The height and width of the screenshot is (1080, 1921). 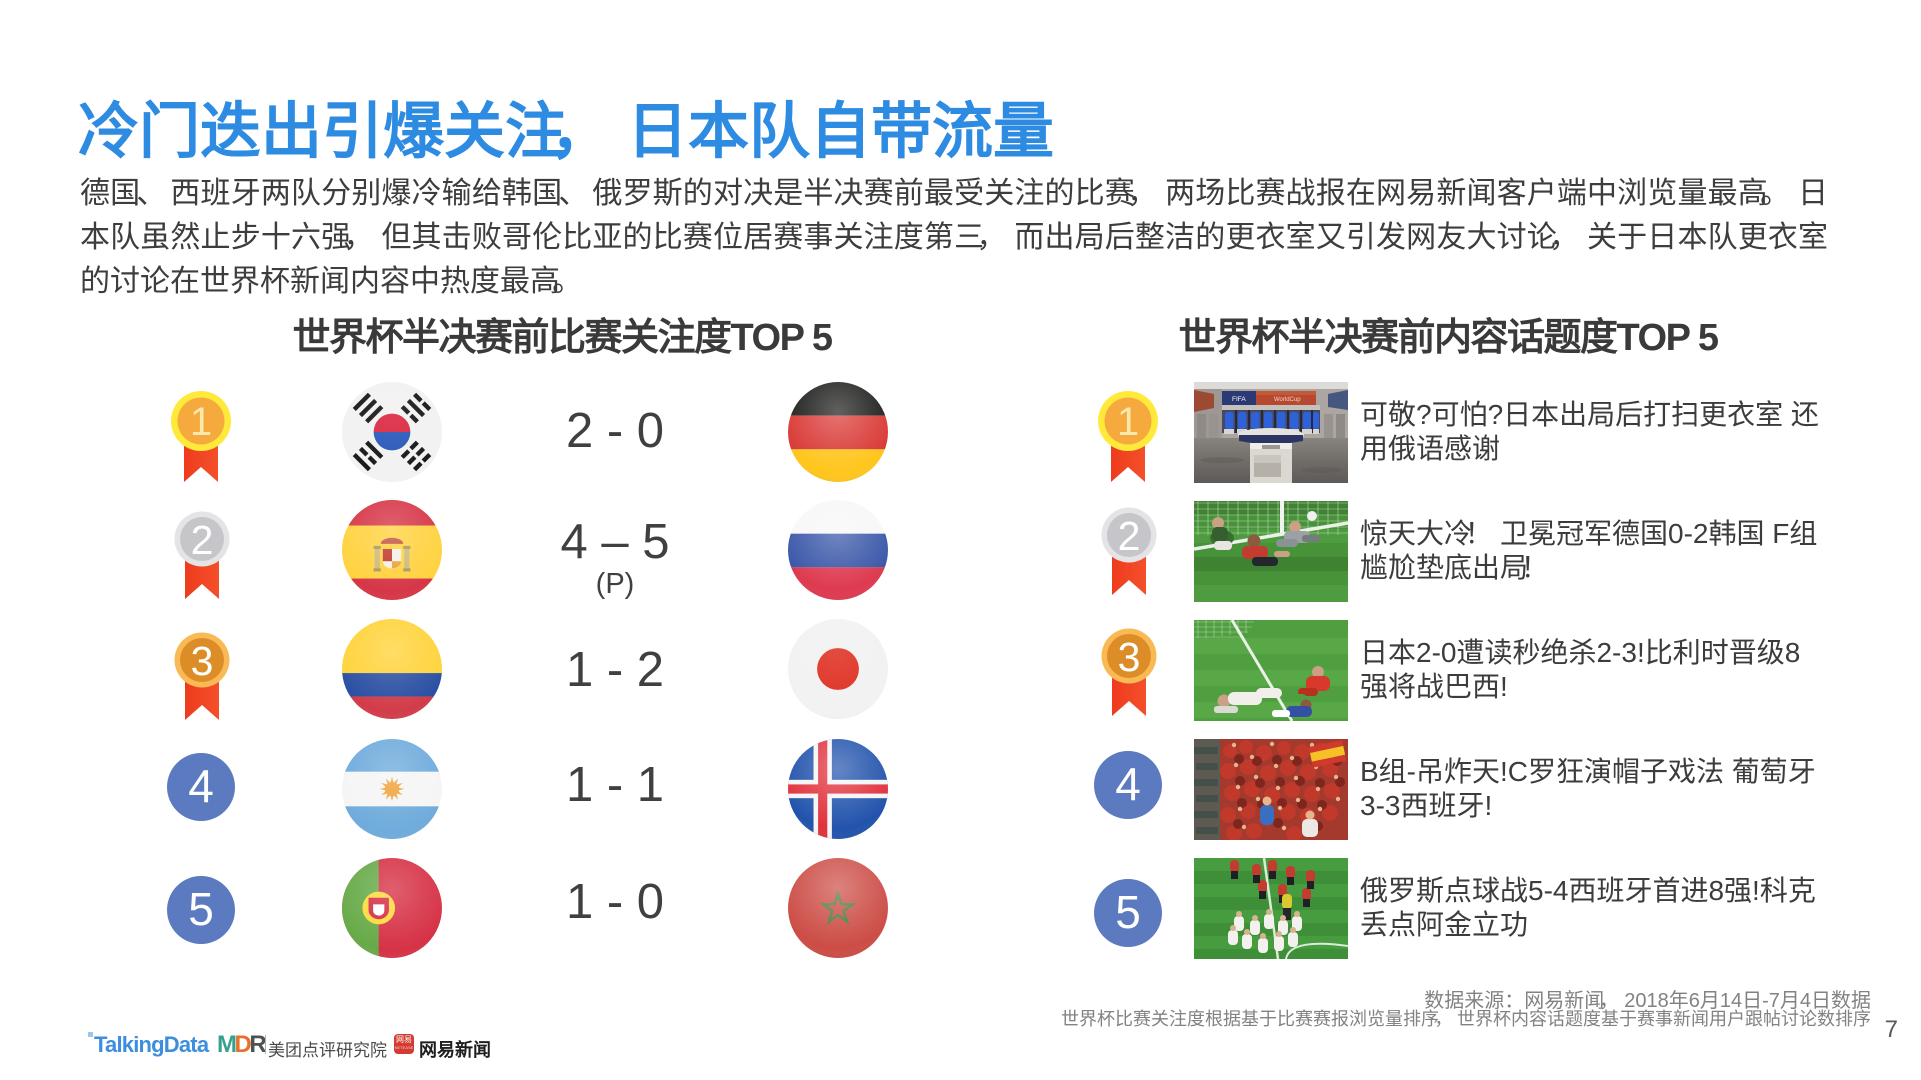 I want to click on svg-text: WorldCup, so click(x=1287, y=400).